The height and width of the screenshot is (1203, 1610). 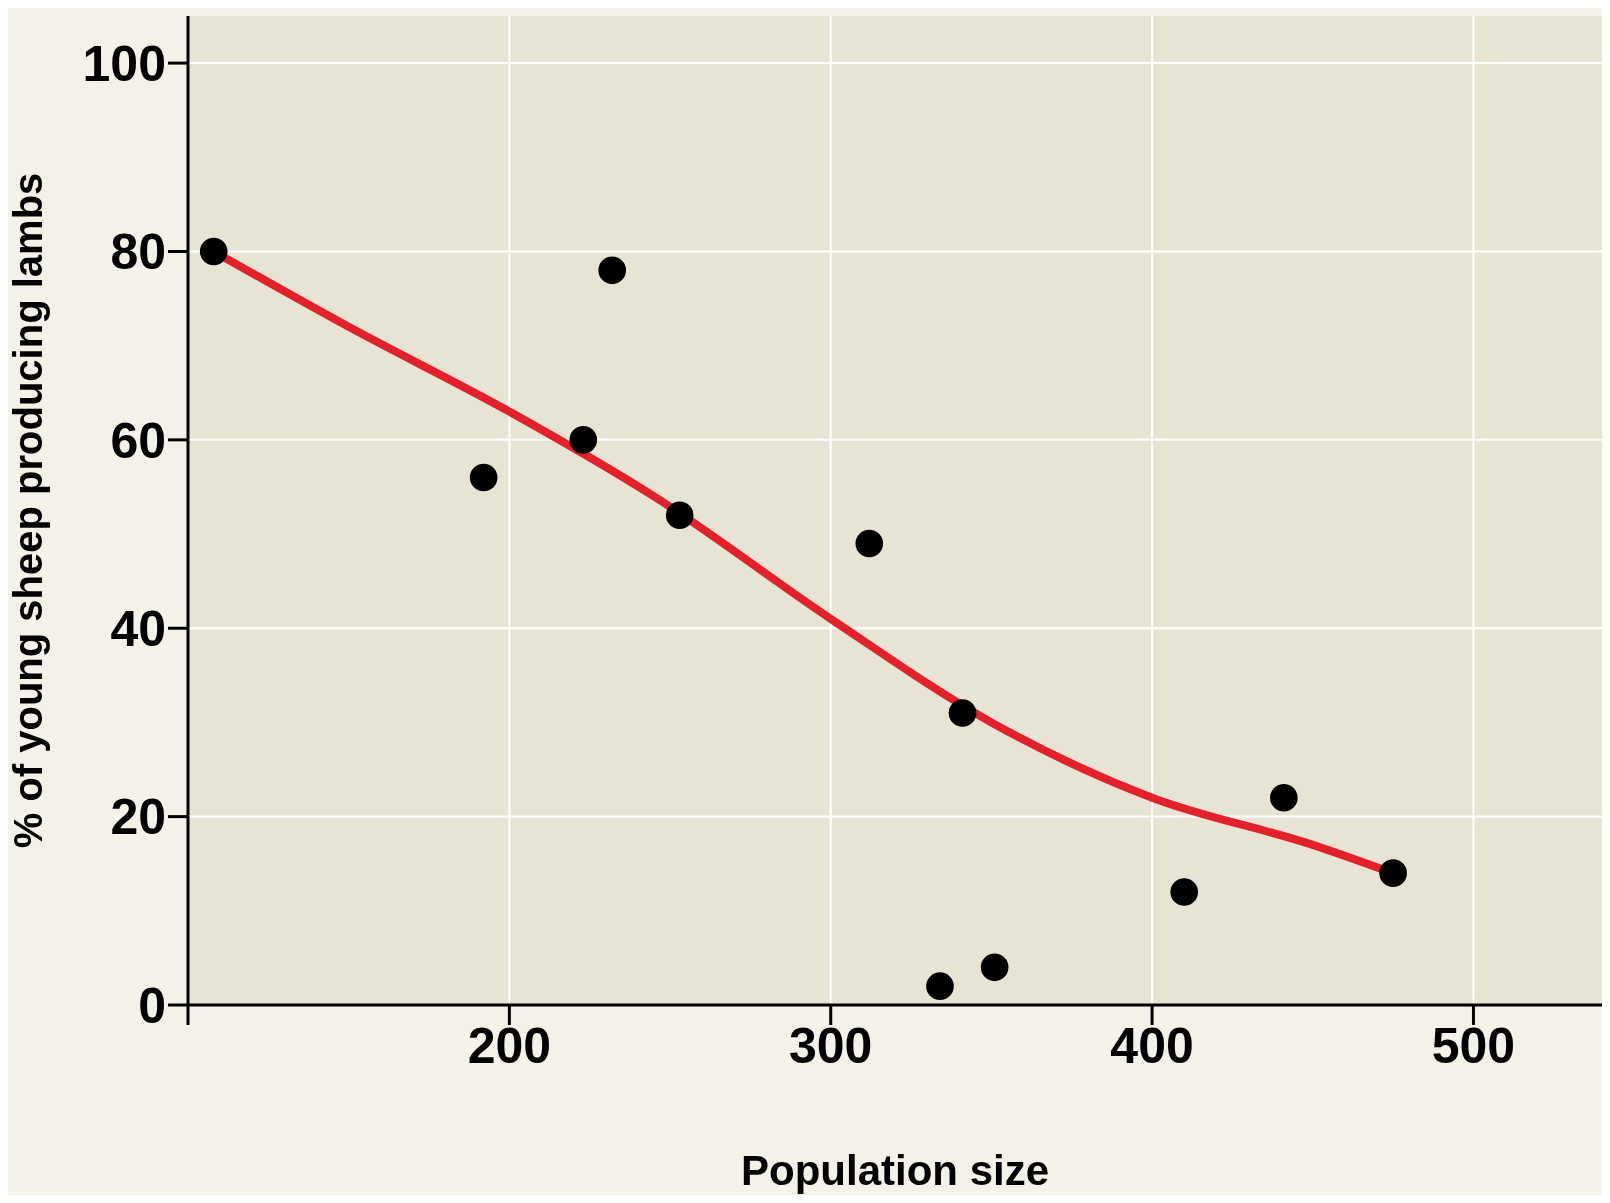 What do you see at coordinates (138, 628) in the screenshot?
I see `y-tick-label: 40` at bounding box center [138, 628].